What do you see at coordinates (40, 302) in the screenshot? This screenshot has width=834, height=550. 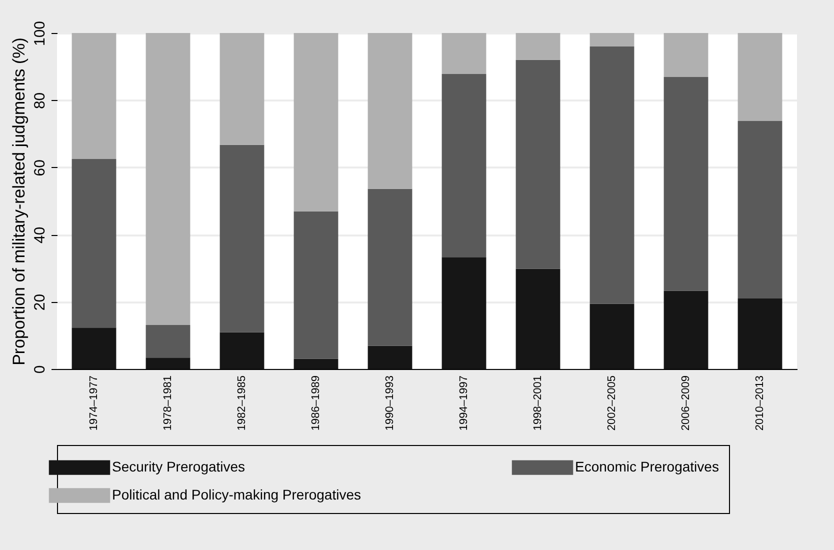 I see `y-tick-label: 20` at bounding box center [40, 302].